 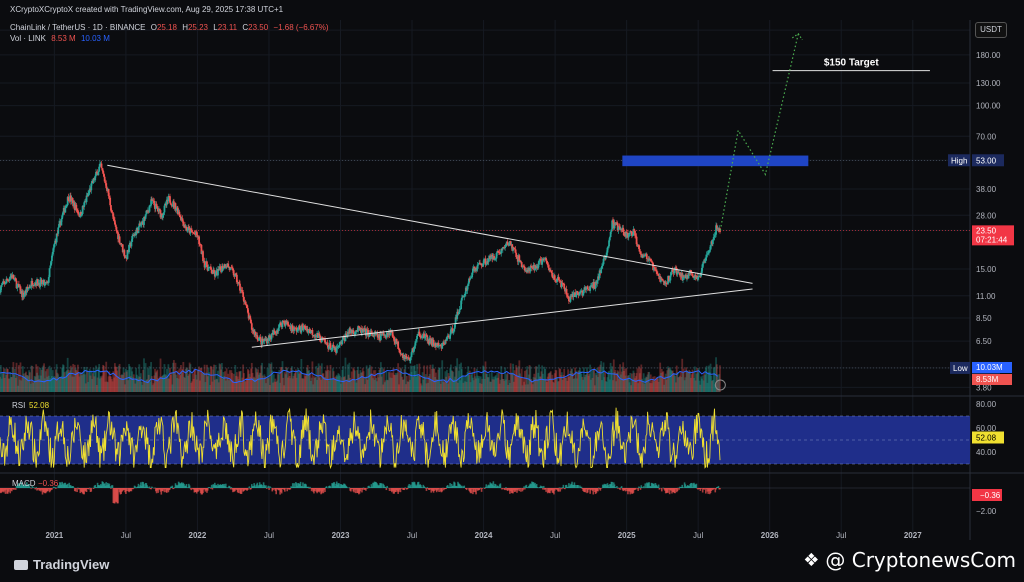 What do you see at coordinates (984, 318) in the screenshot?
I see `price-tick-label: 8.50` at bounding box center [984, 318].